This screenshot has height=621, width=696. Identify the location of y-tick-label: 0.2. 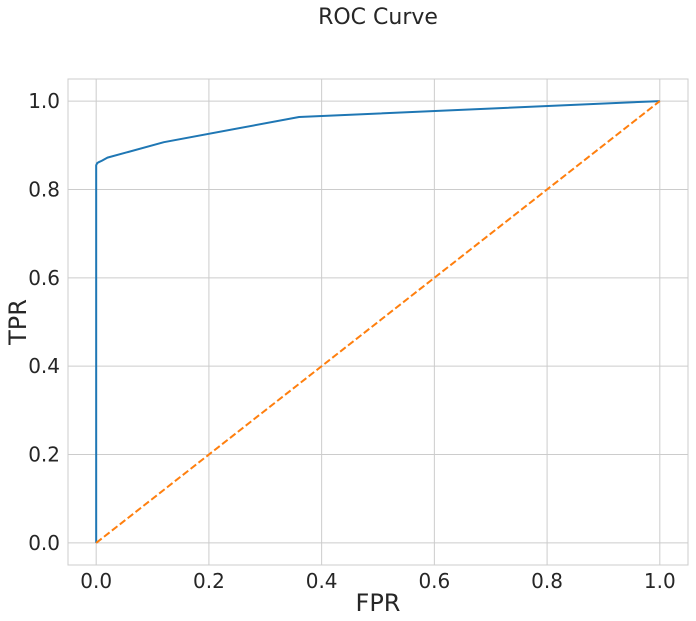
(44, 455).